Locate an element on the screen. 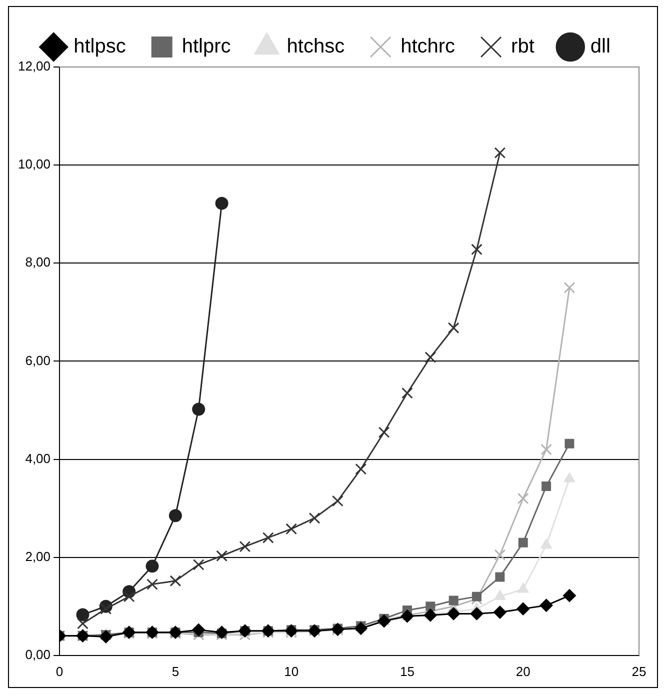 This screenshot has height=697, width=668. y-tick-label: 6,00 is located at coordinates (38, 360).